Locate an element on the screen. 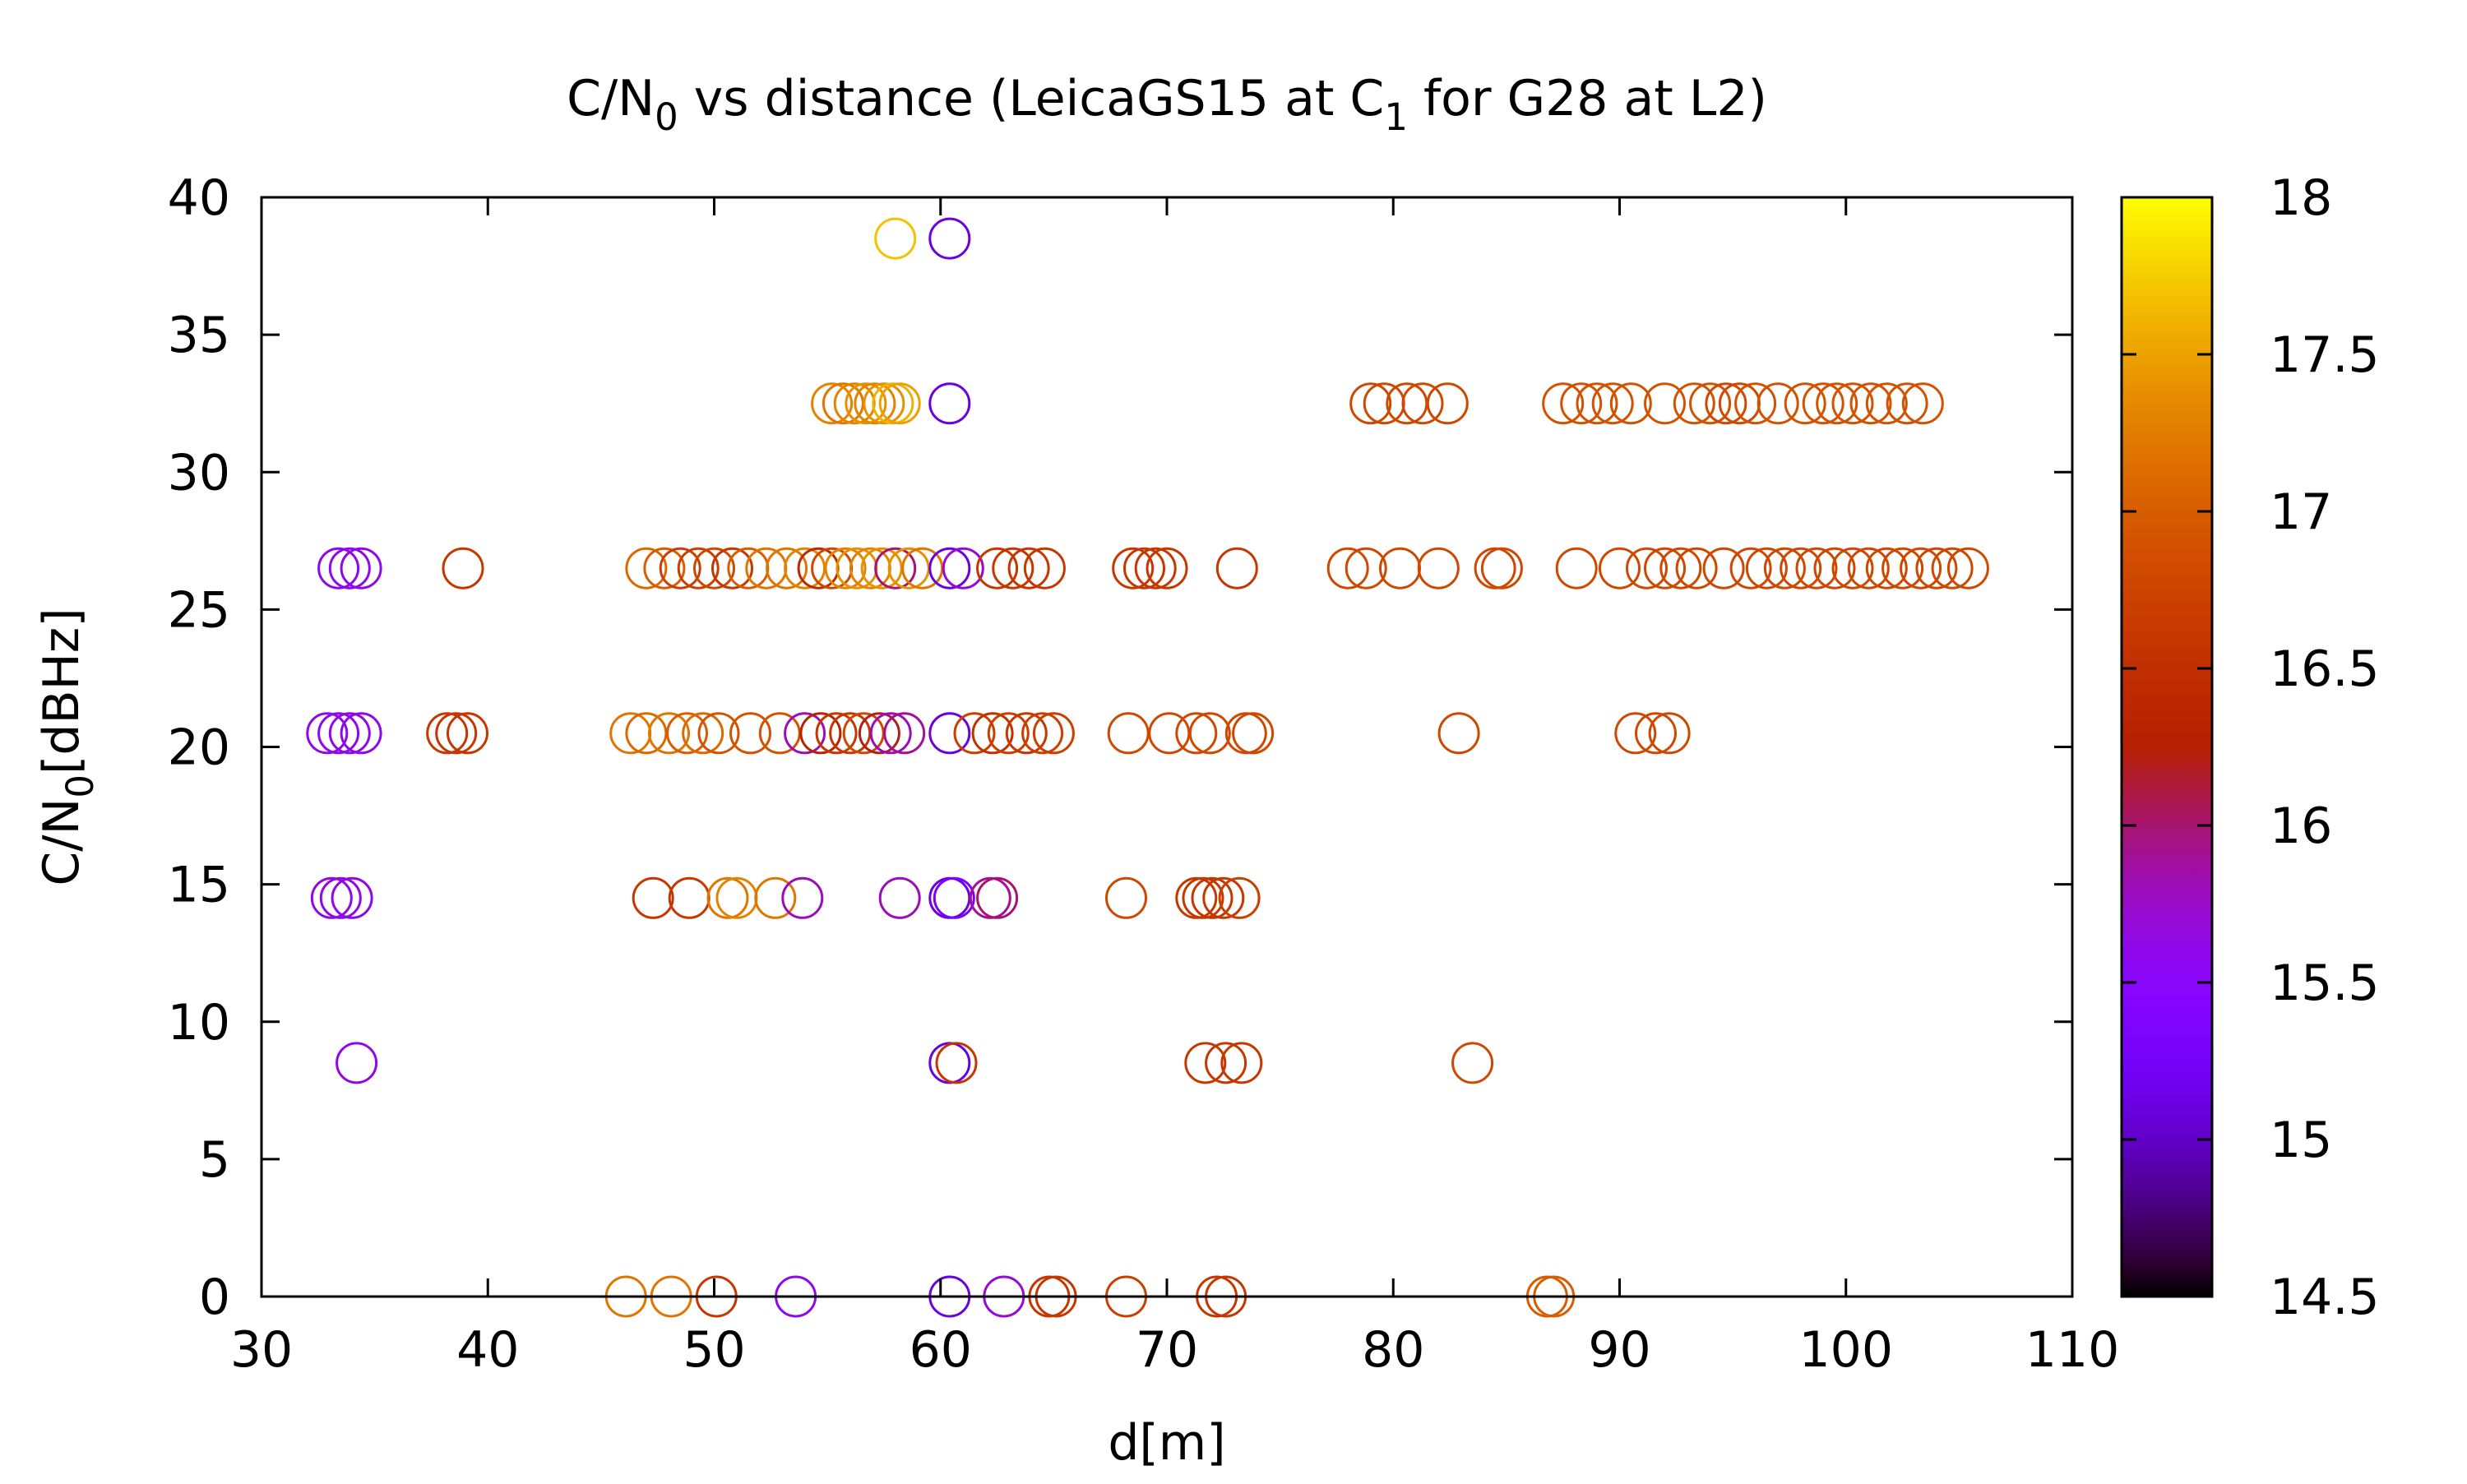  y-tick-label: 35 is located at coordinates (199, 335).